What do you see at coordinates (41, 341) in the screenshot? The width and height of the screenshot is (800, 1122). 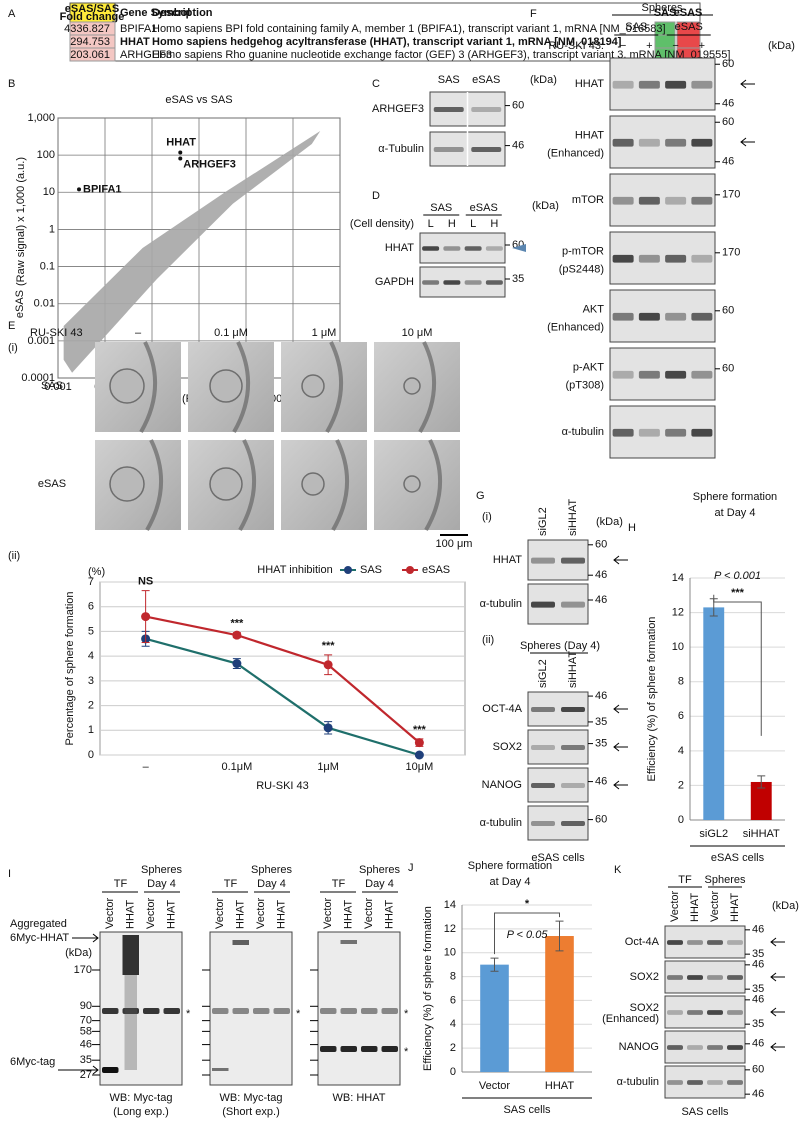 I see `y-tick-label: 0.001` at bounding box center [41, 341].